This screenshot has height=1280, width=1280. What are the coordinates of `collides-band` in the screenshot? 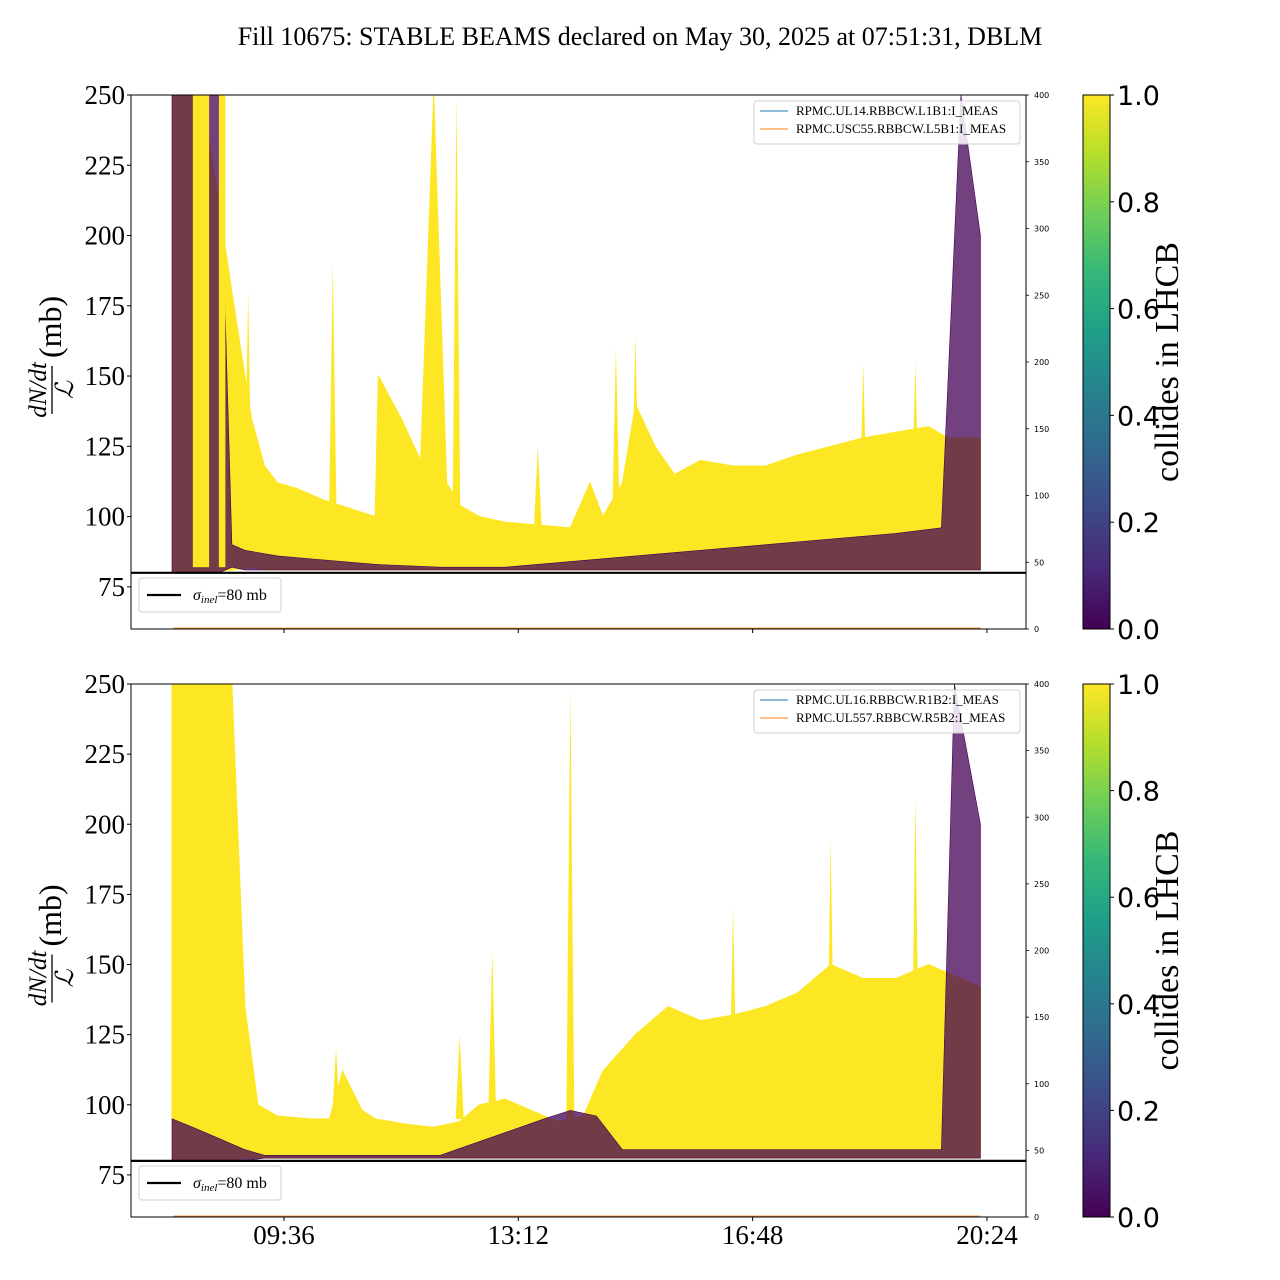 It's located at (201, 331).